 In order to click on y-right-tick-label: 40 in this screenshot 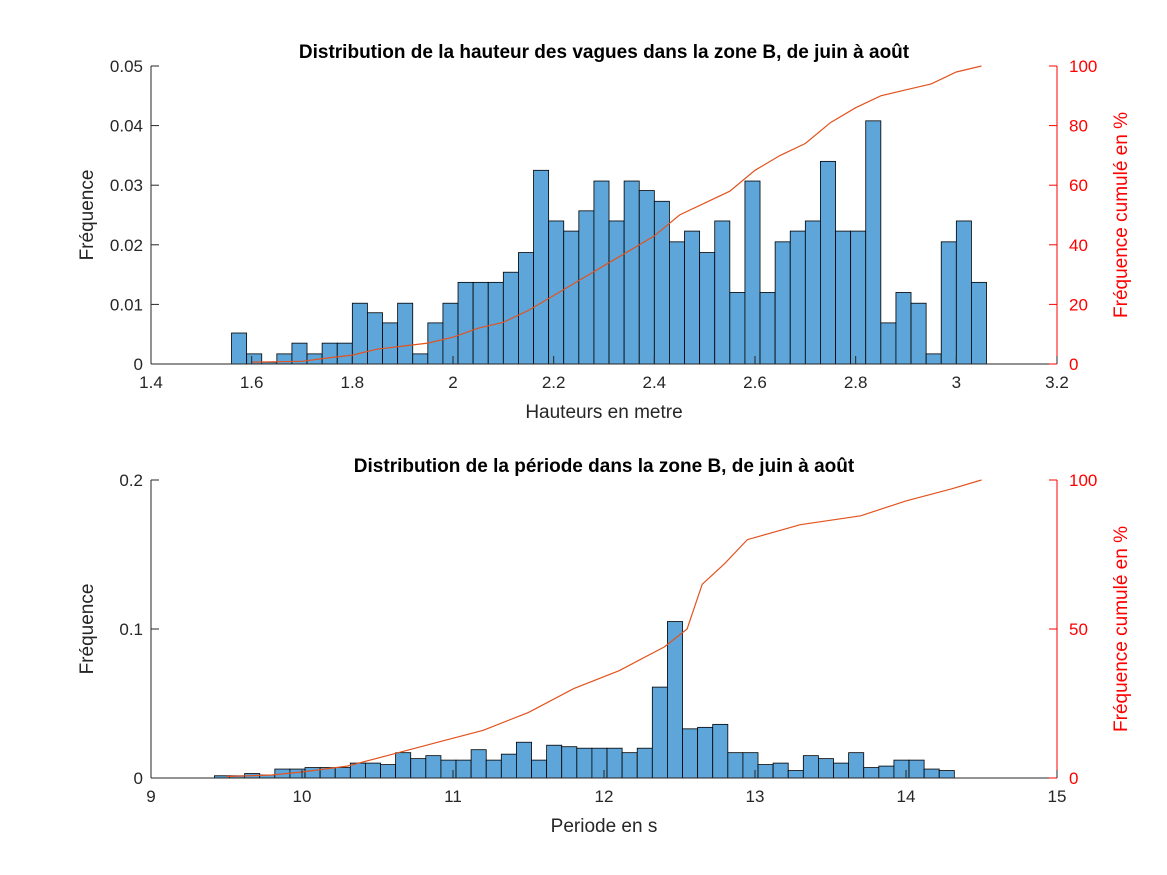, I will do `click(1078, 245)`.